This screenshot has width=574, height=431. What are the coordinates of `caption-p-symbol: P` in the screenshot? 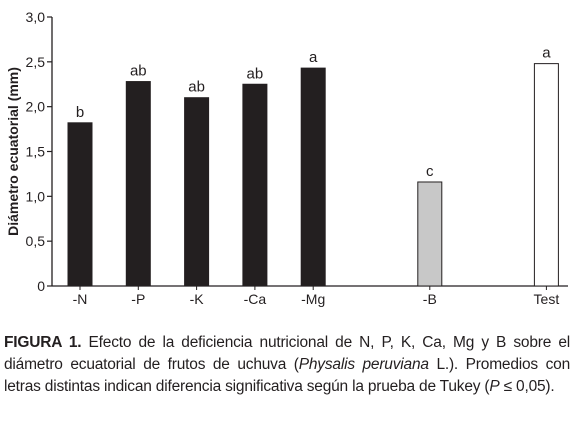 It's located at (494, 386).